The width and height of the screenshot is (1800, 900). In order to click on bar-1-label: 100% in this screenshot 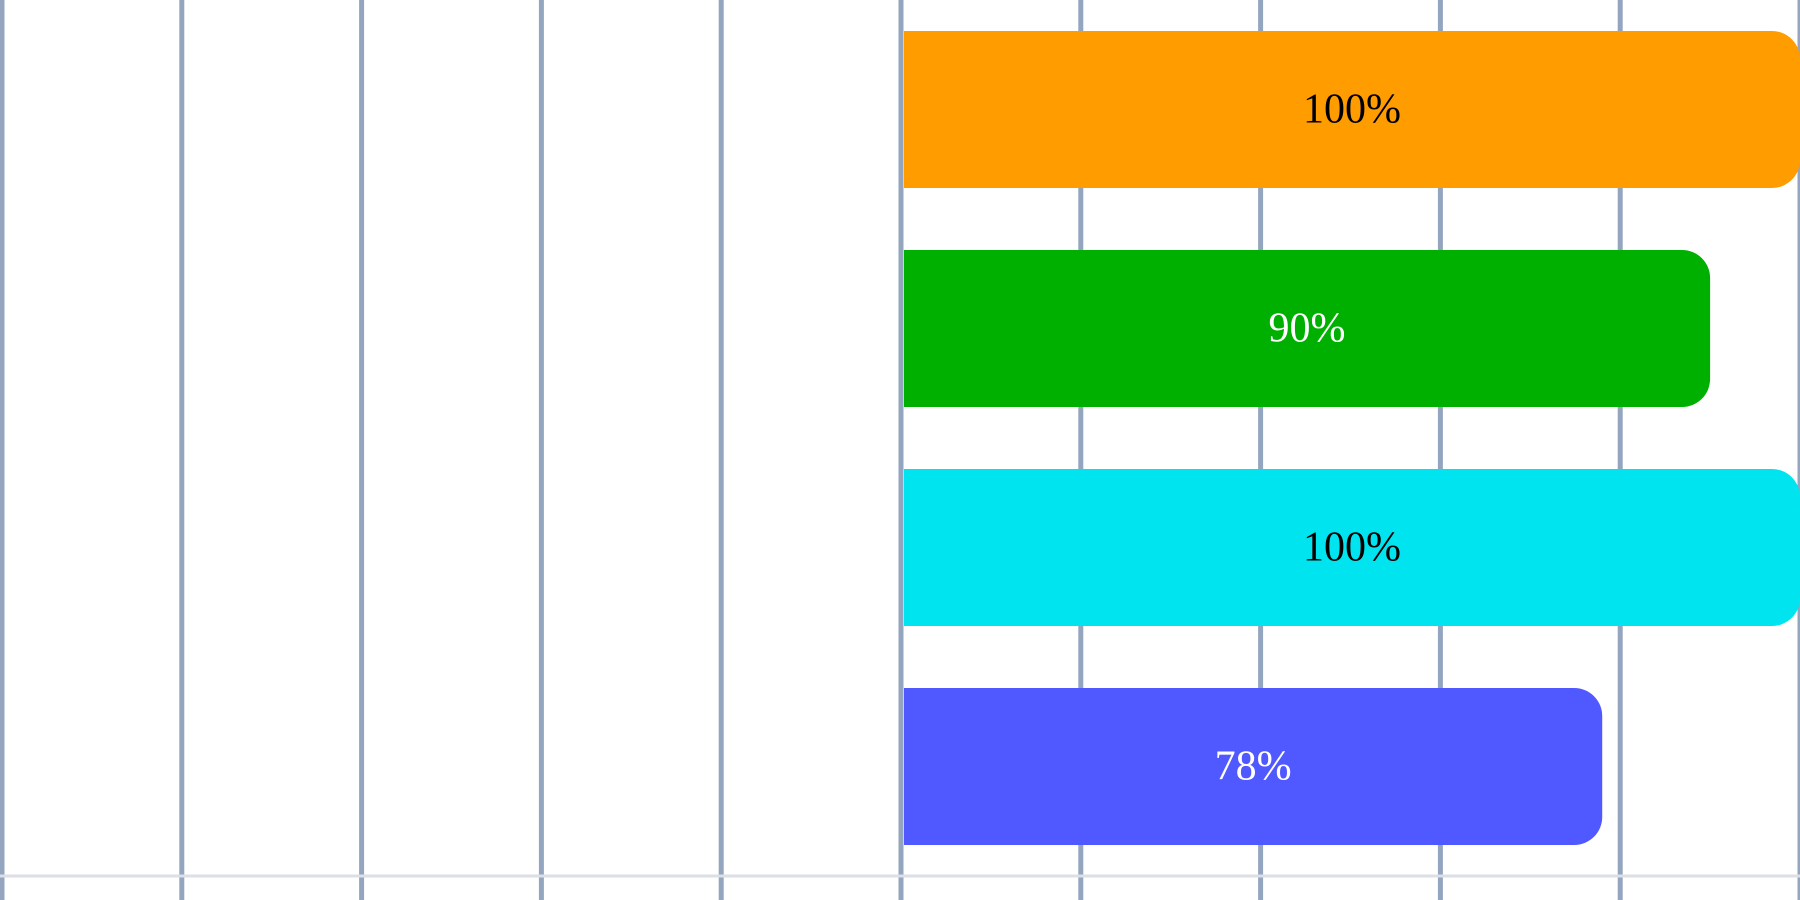, I will do `click(1352, 110)`.